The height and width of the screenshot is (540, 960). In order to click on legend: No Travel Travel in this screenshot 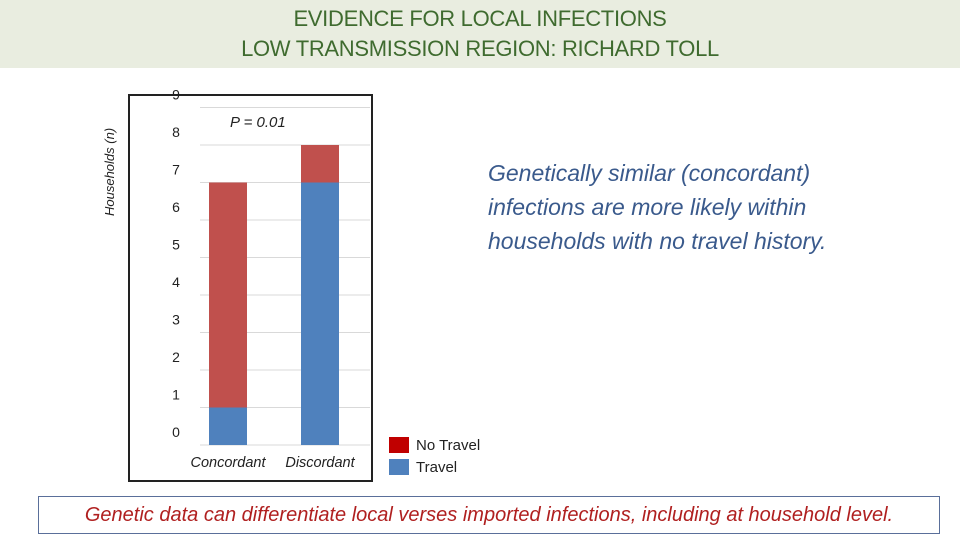, I will do `click(434, 456)`.